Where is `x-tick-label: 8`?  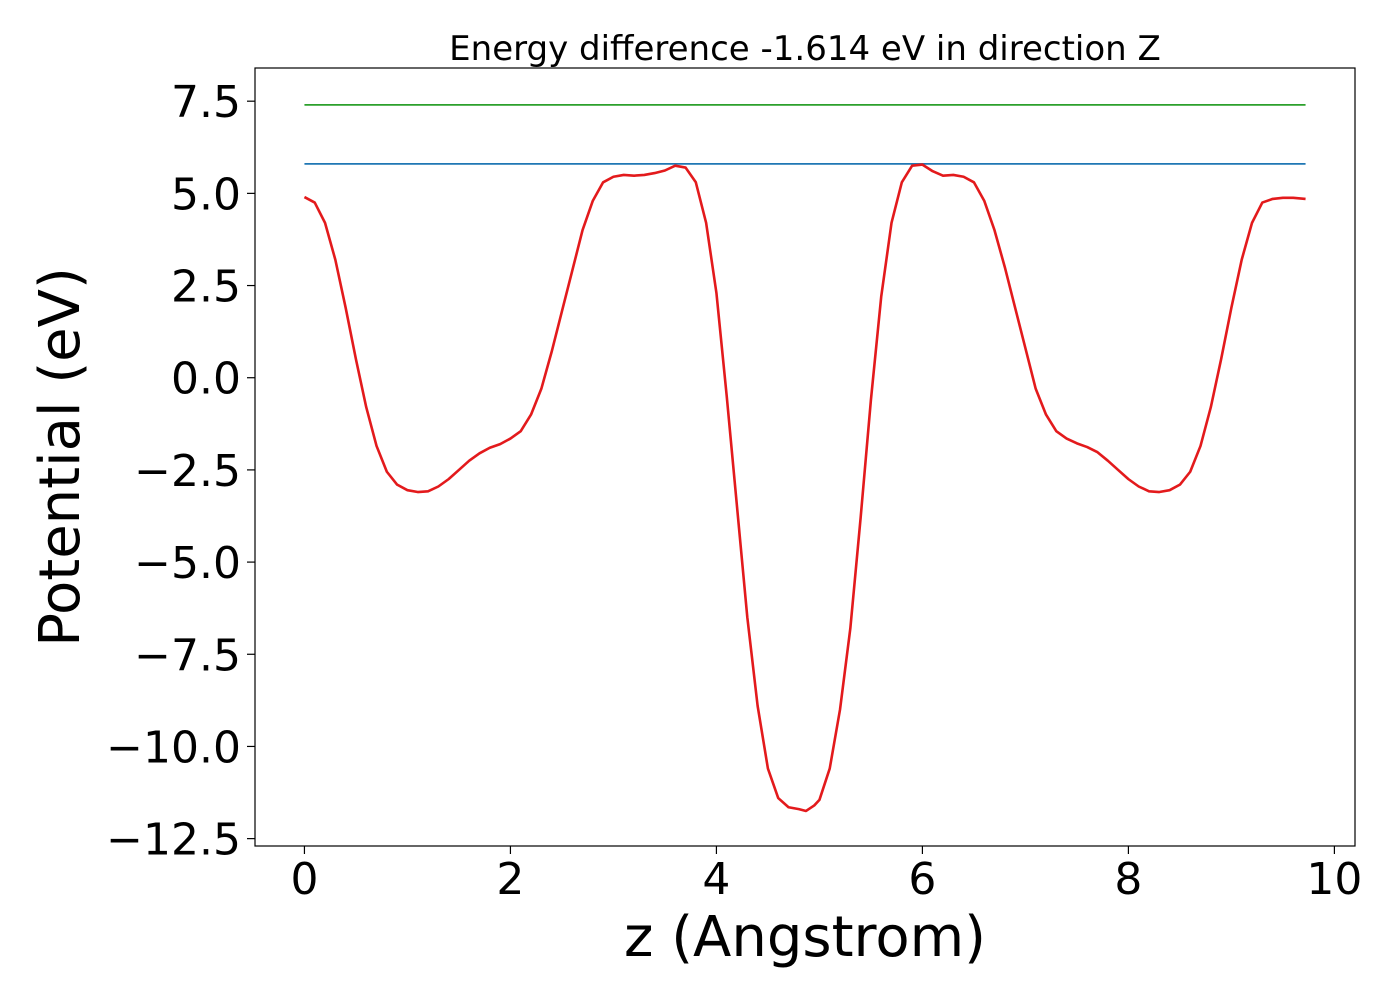 x-tick-label: 8 is located at coordinates (1128, 879).